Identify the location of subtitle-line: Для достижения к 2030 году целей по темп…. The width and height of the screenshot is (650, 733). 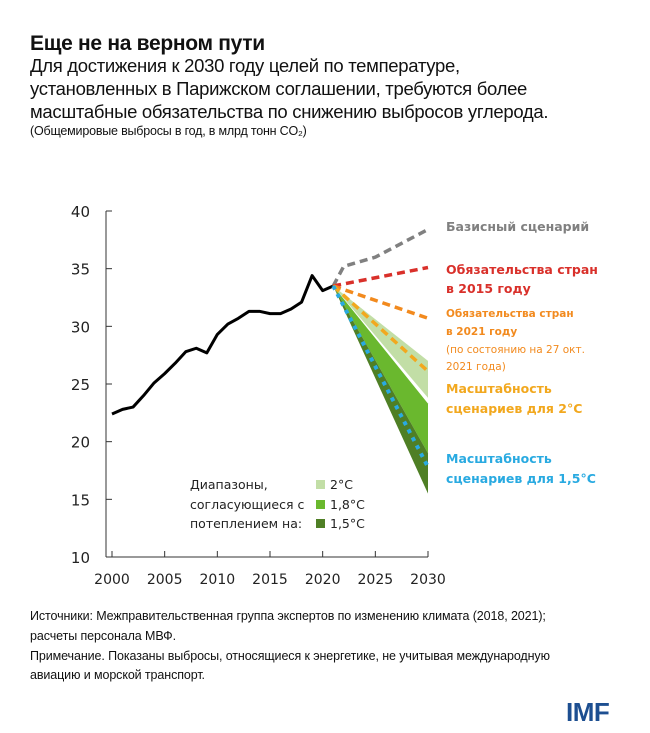
(245, 65).